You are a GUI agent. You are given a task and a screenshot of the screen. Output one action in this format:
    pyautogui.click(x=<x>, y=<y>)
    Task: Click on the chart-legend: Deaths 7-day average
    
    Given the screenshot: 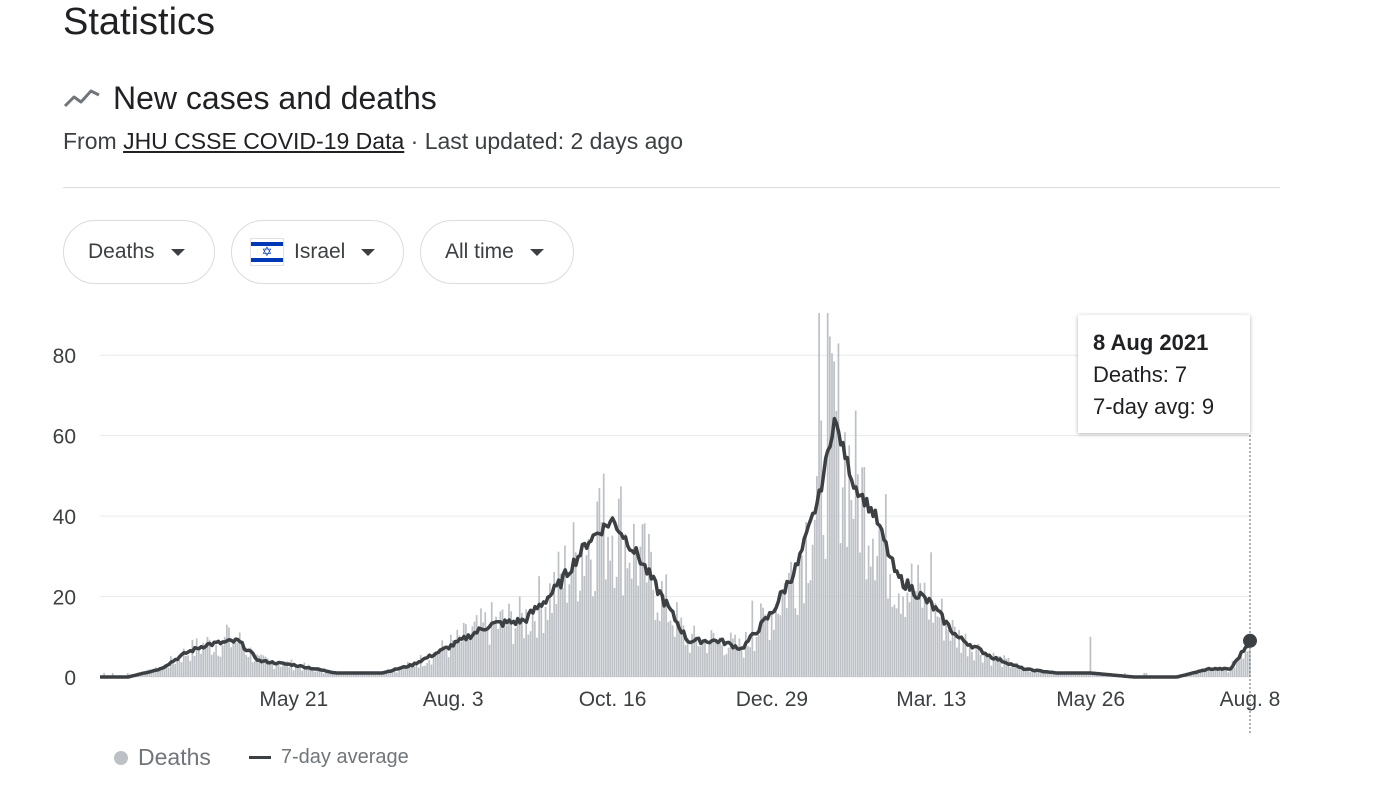 What is the action you would take?
    pyautogui.click(x=261, y=757)
    